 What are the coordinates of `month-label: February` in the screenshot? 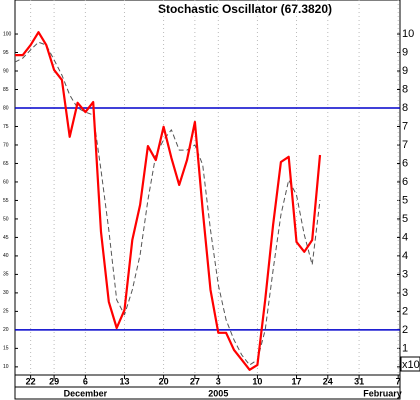 It's located at (382, 393).